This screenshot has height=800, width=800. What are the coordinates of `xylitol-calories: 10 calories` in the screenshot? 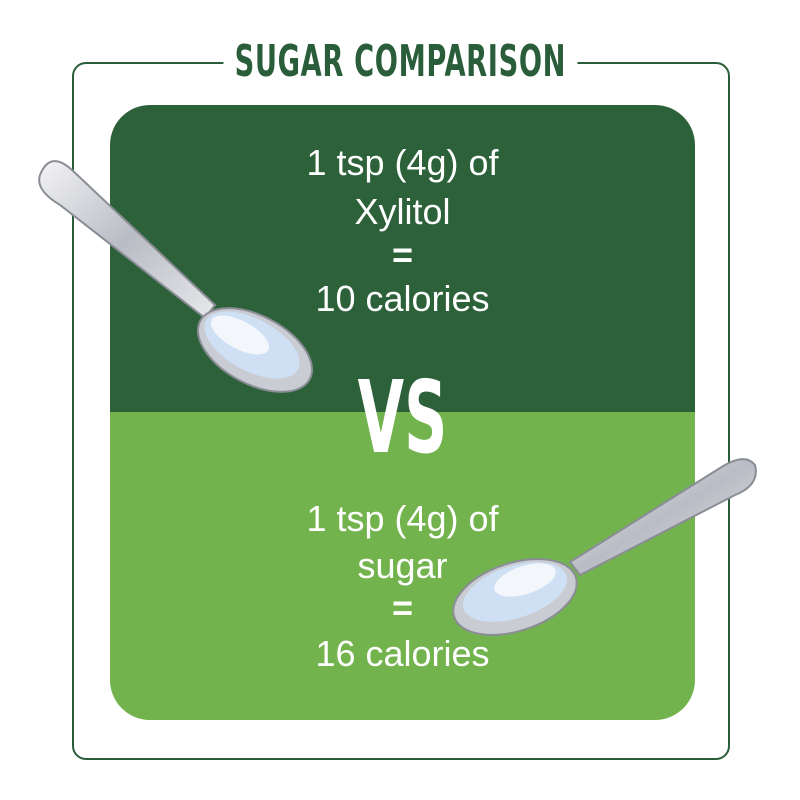 It's located at (402, 298).